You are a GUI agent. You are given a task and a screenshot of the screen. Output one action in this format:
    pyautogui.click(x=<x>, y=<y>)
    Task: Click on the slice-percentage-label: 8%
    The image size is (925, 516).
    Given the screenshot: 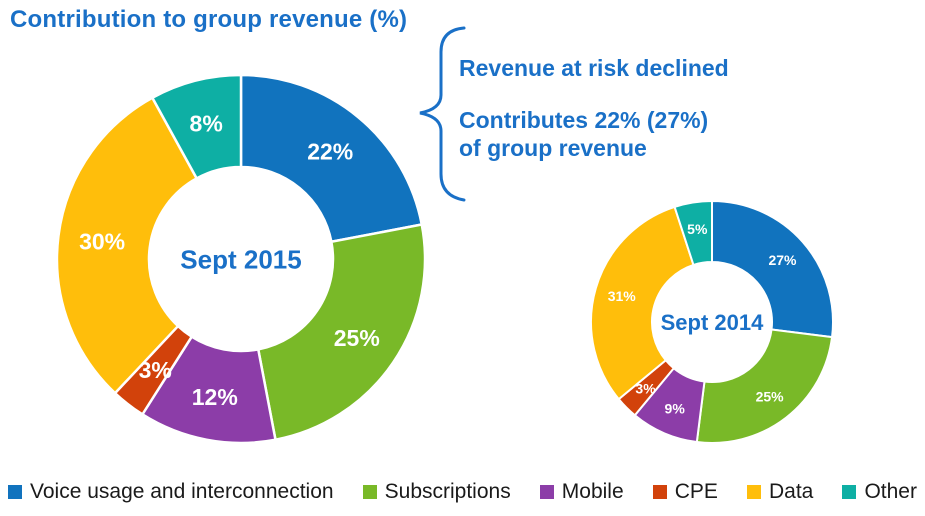 What is the action you would take?
    pyautogui.click(x=206, y=124)
    